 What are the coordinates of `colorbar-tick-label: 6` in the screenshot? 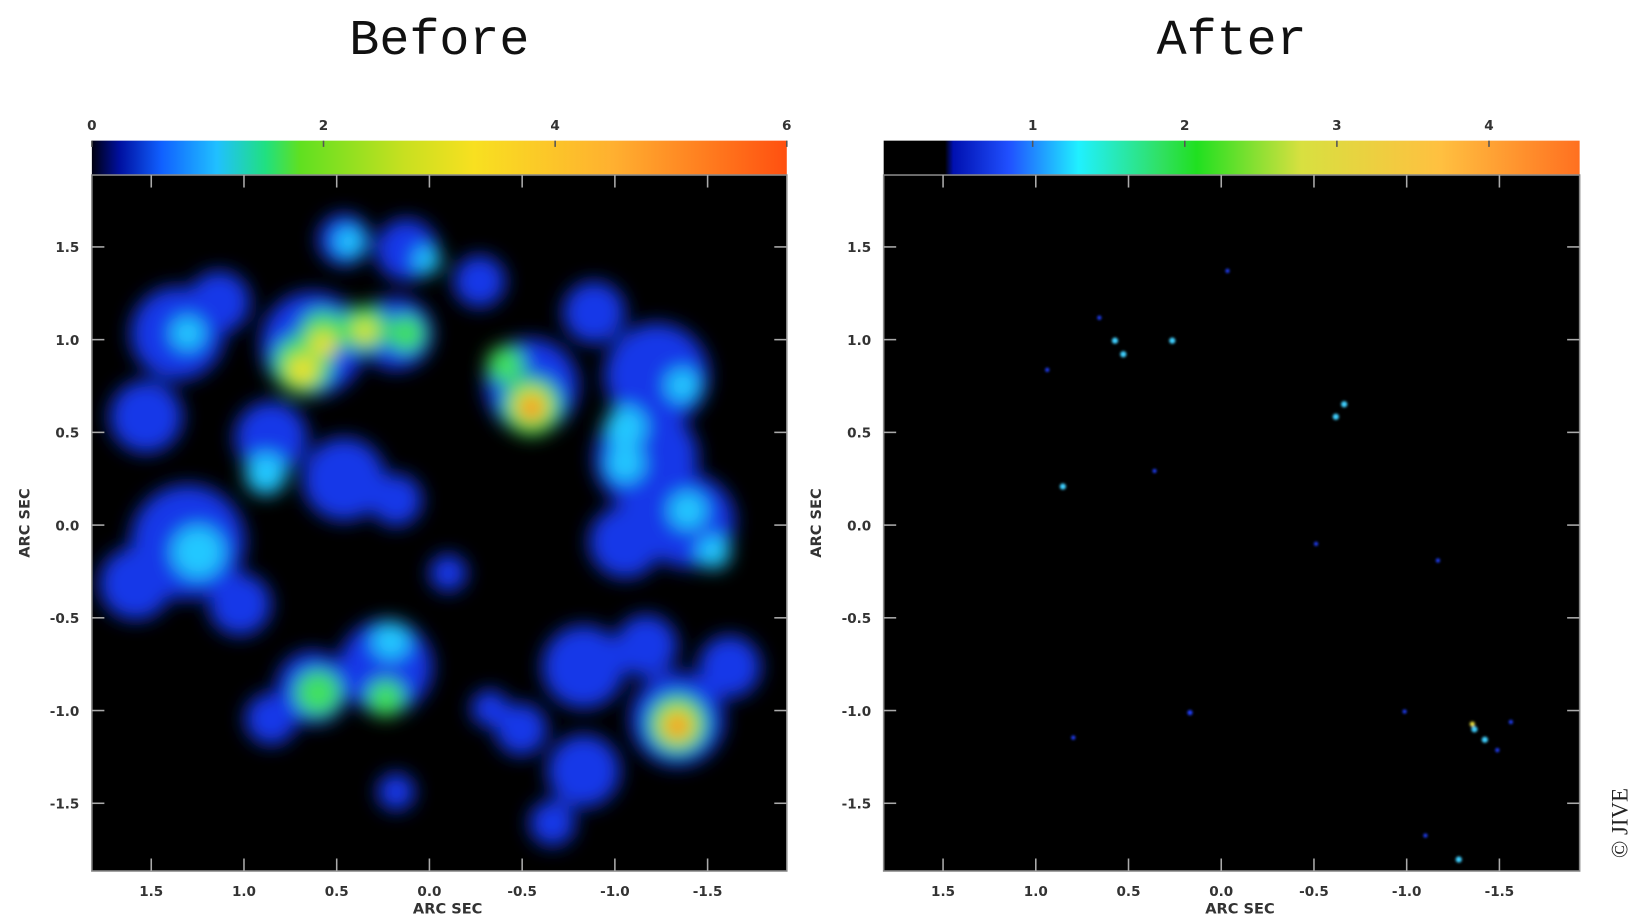 It's located at (786, 126).